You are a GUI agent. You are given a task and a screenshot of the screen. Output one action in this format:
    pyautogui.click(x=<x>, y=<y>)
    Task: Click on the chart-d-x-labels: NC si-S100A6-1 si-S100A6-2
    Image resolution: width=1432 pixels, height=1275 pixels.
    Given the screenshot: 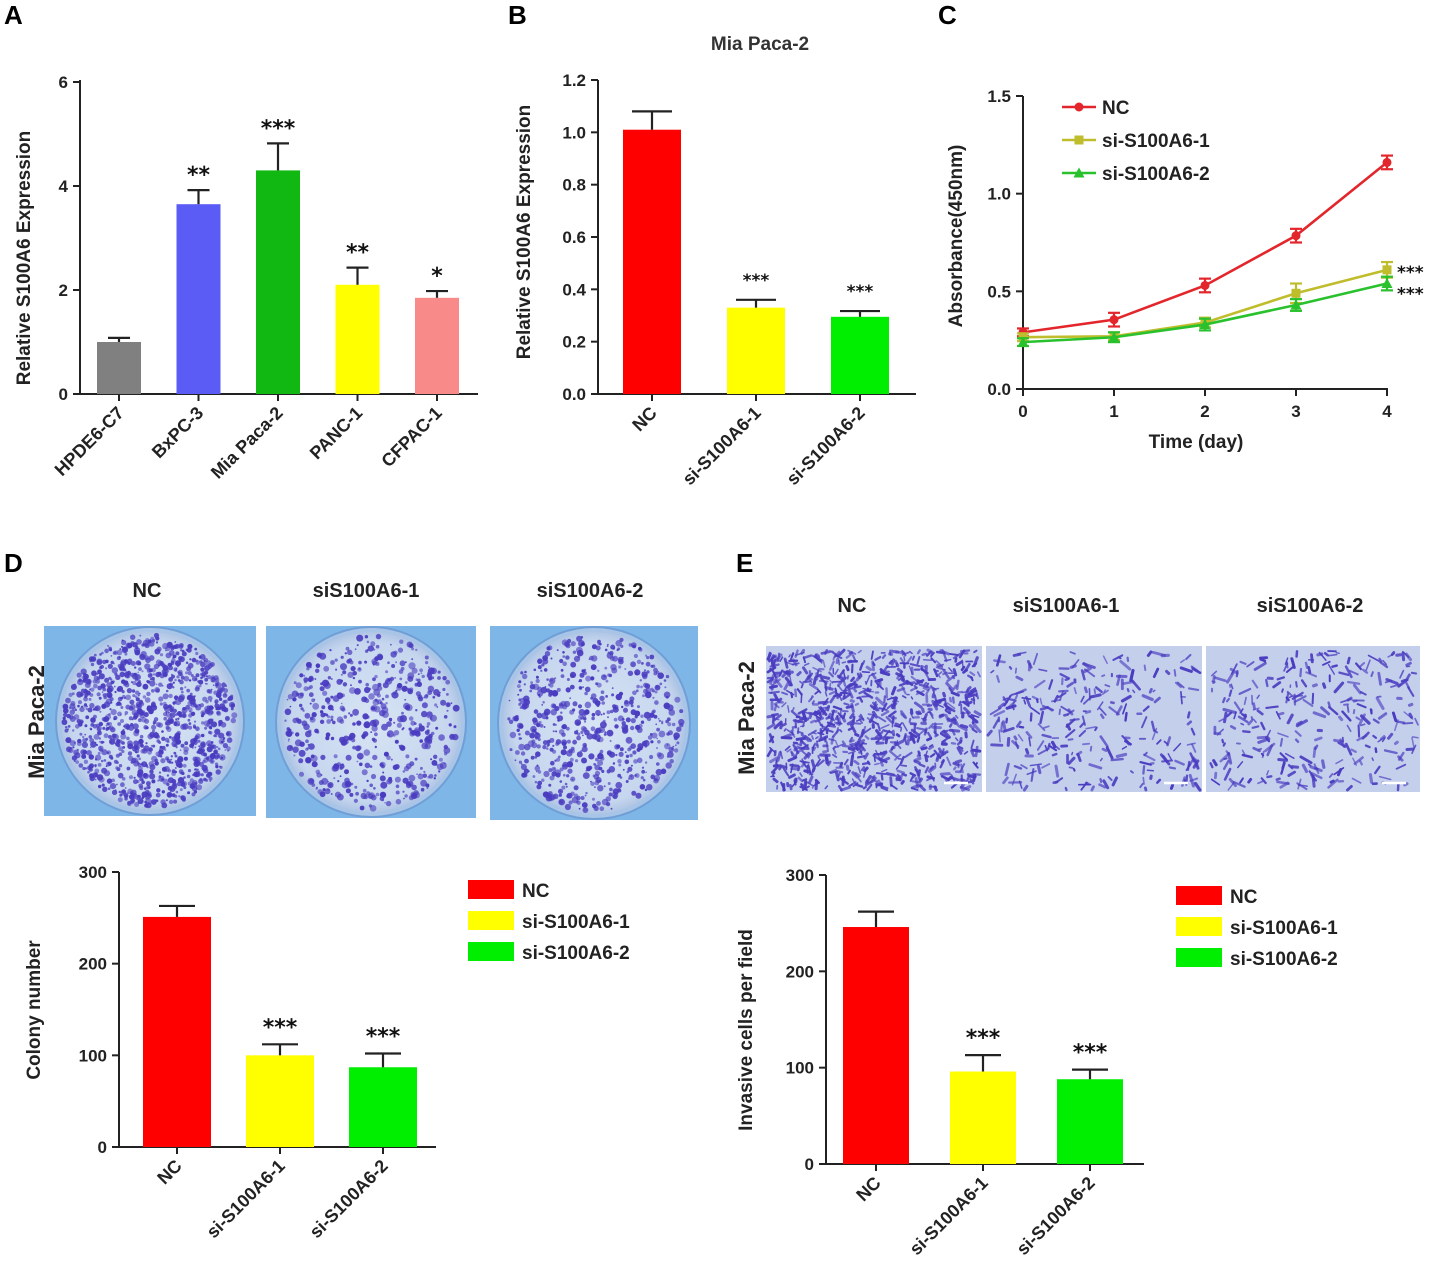 What is the action you would take?
    pyautogui.click(x=272, y=1194)
    